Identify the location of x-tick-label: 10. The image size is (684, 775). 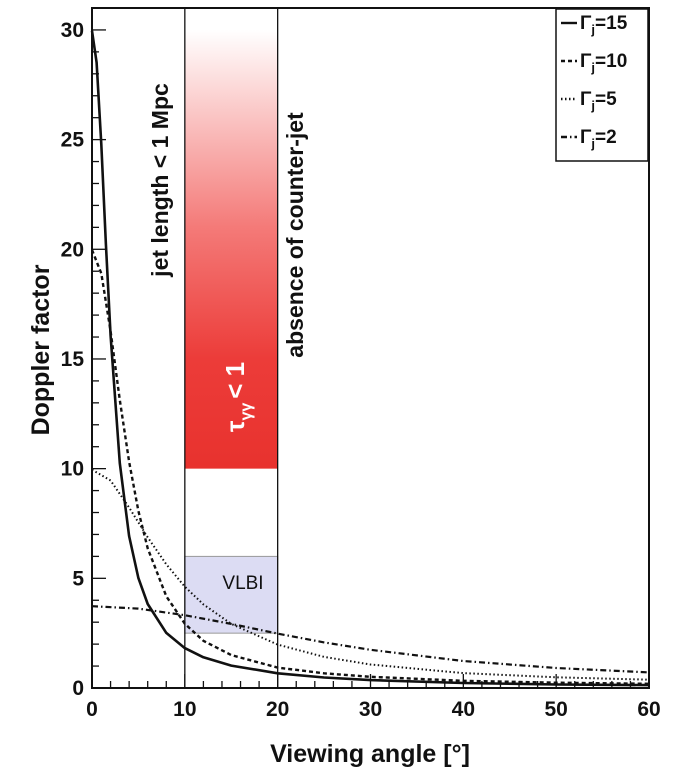
(184, 709).